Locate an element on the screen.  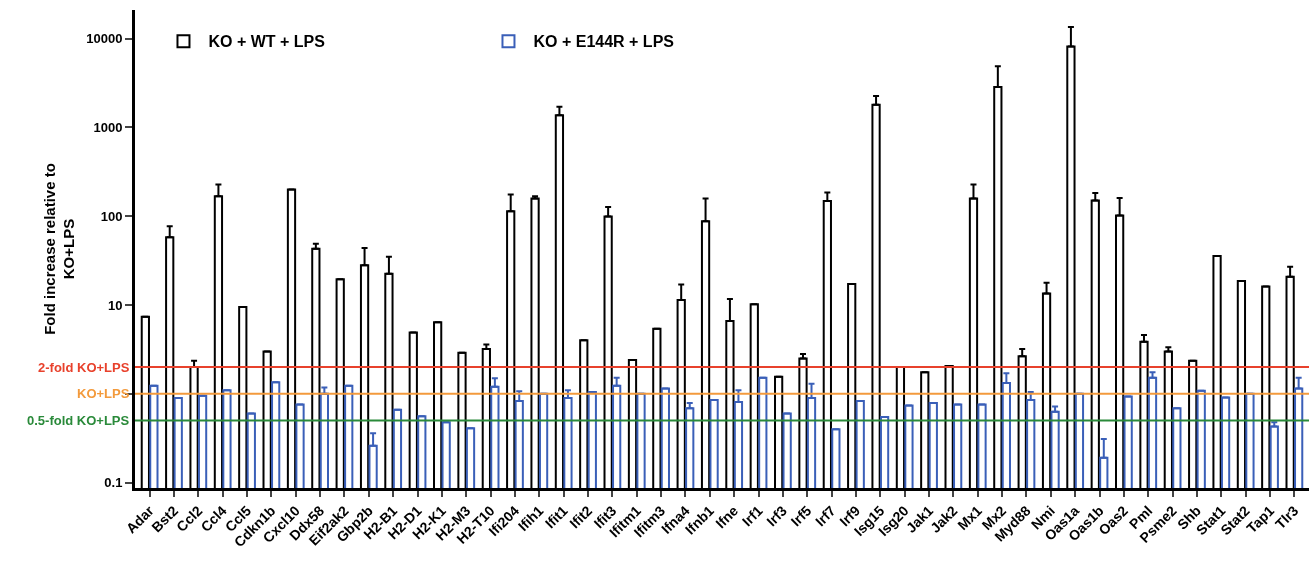
y-tick-label: 10000 is located at coordinates (104, 39).